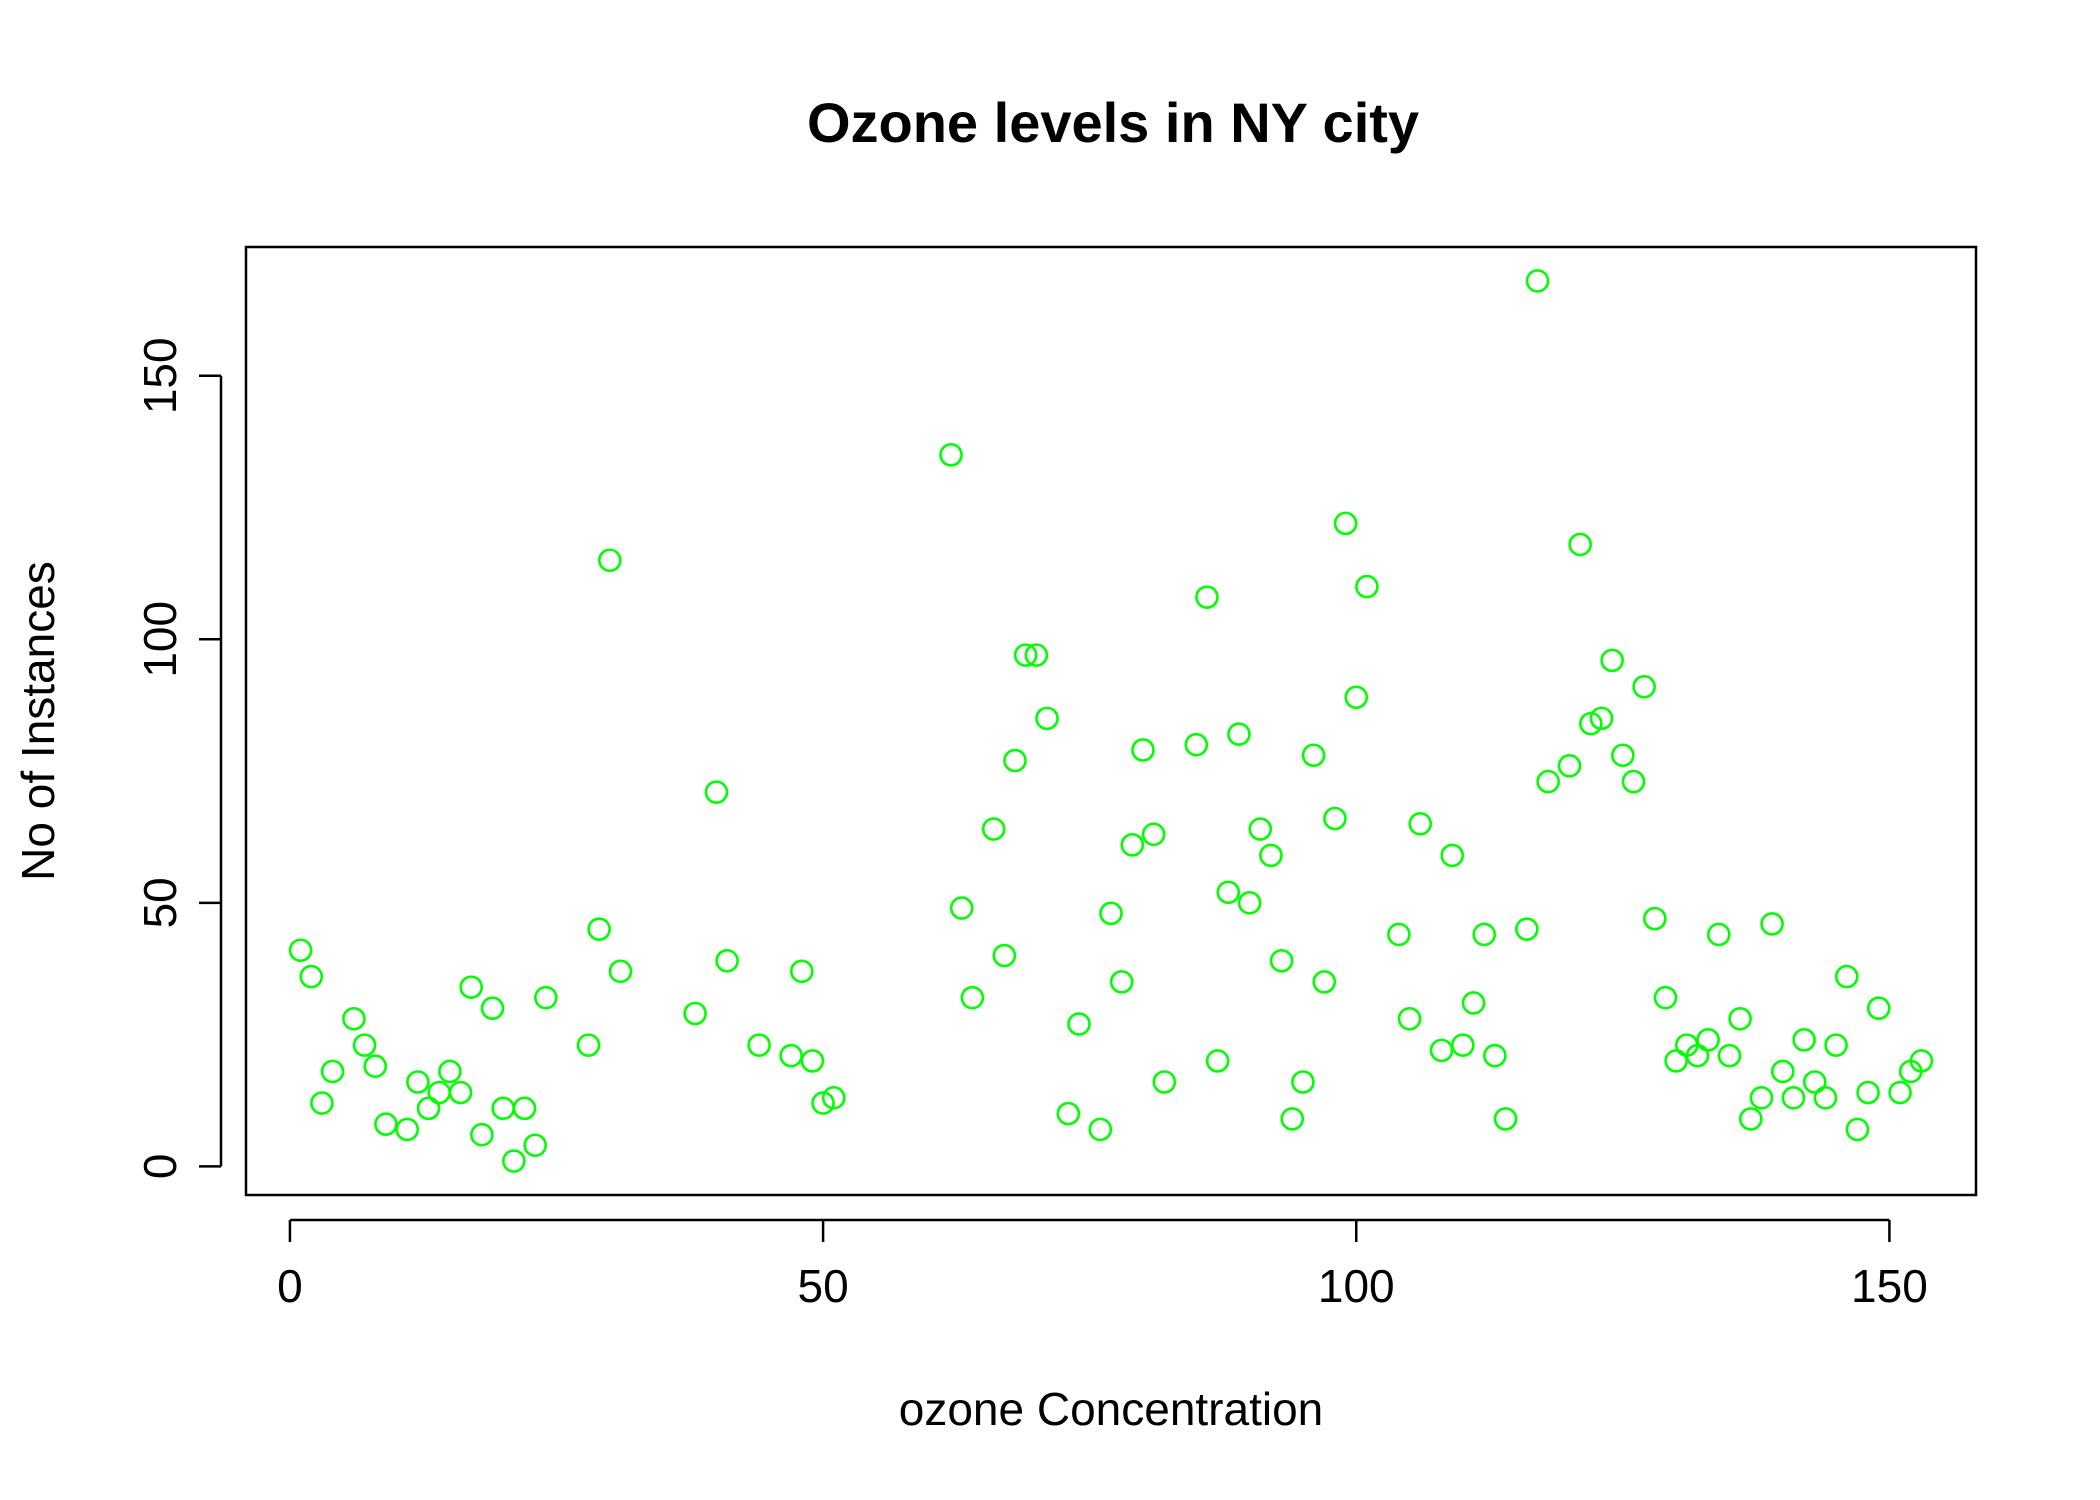 The height and width of the screenshot is (1500, 2100). I want to click on x-tick-label: 50, so click(823, 1286).